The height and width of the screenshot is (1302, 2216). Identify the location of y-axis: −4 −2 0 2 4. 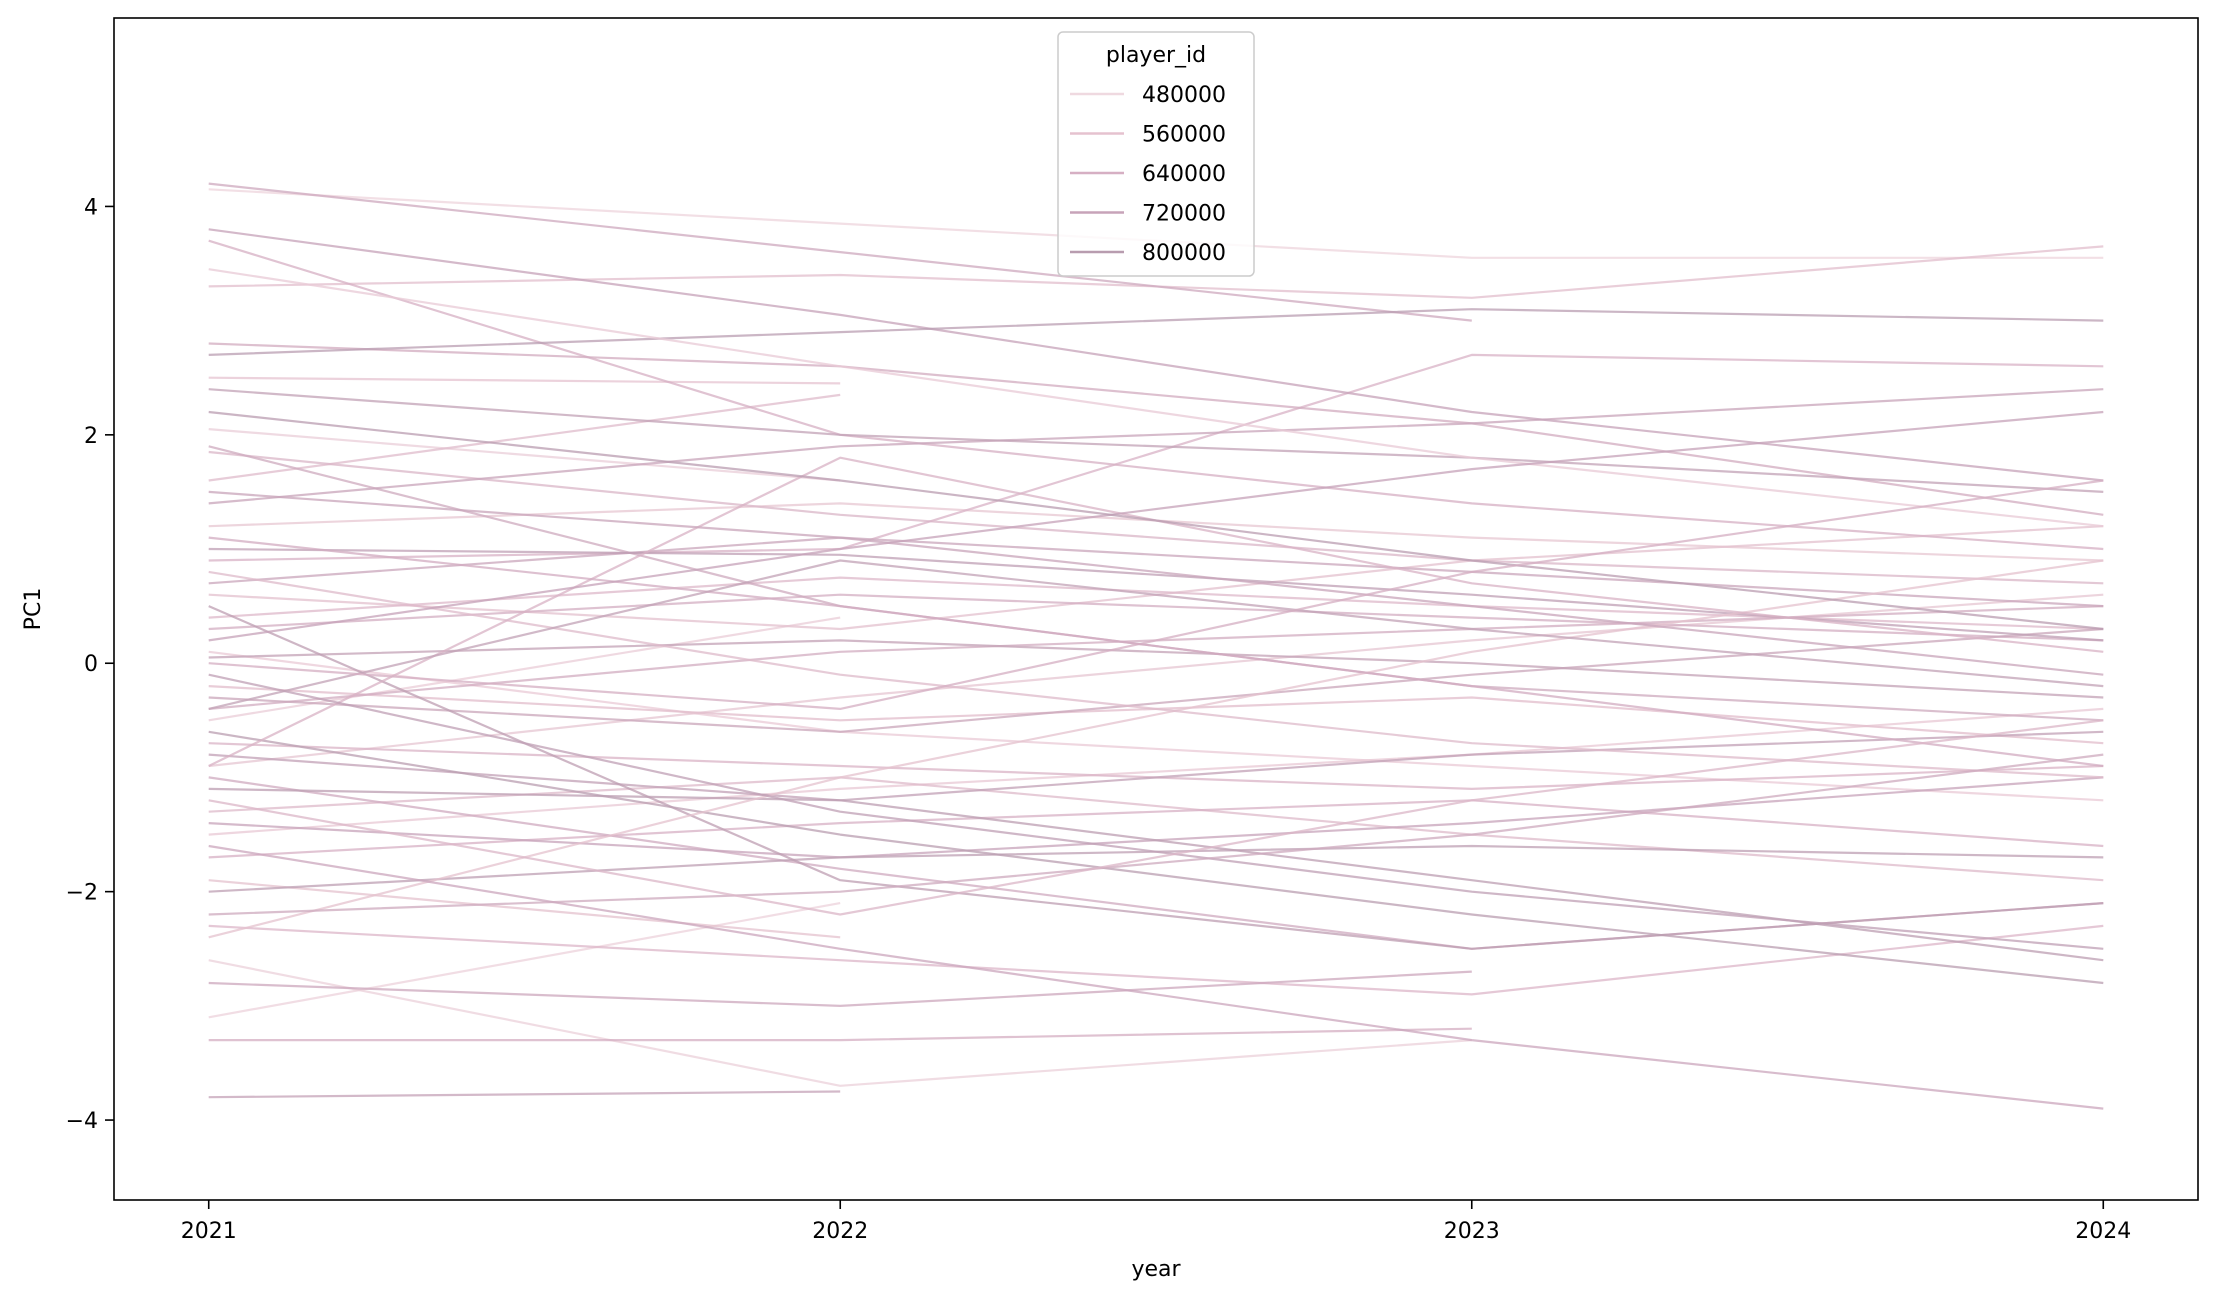
(90, 664).